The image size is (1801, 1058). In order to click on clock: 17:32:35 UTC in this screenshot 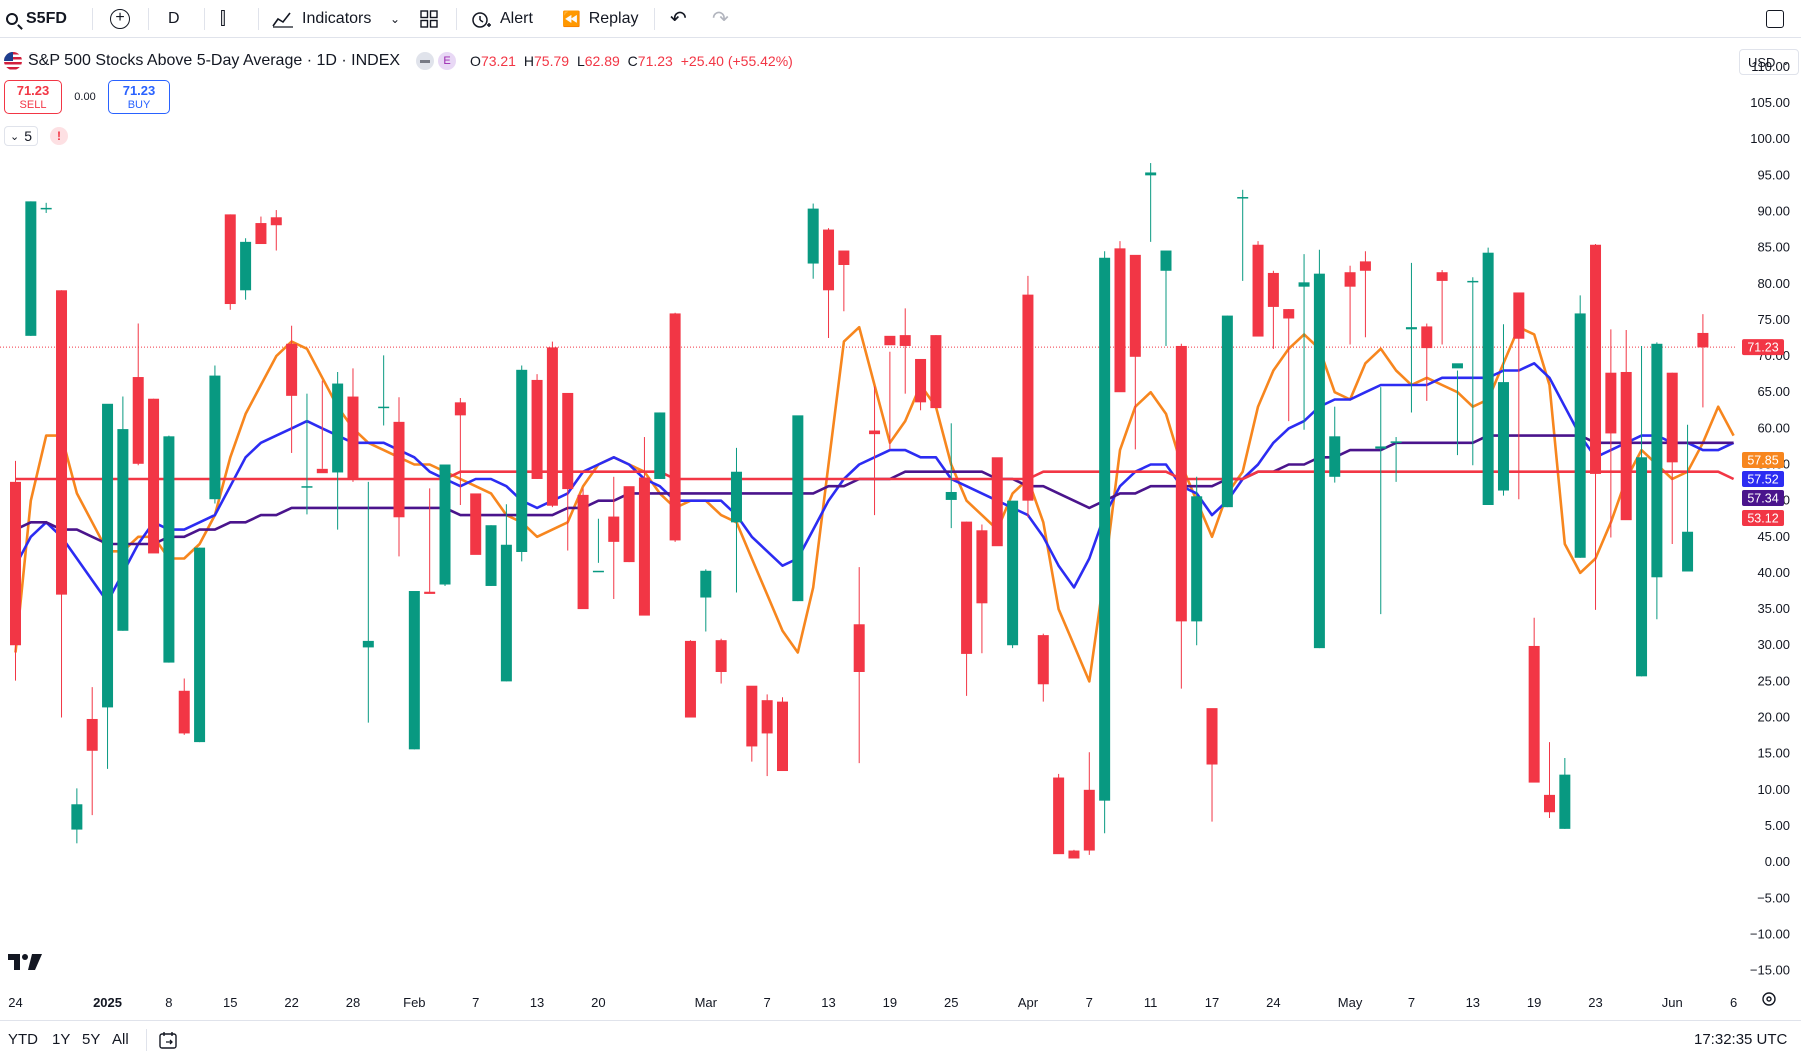, I will do `click(1740, 1039)`.